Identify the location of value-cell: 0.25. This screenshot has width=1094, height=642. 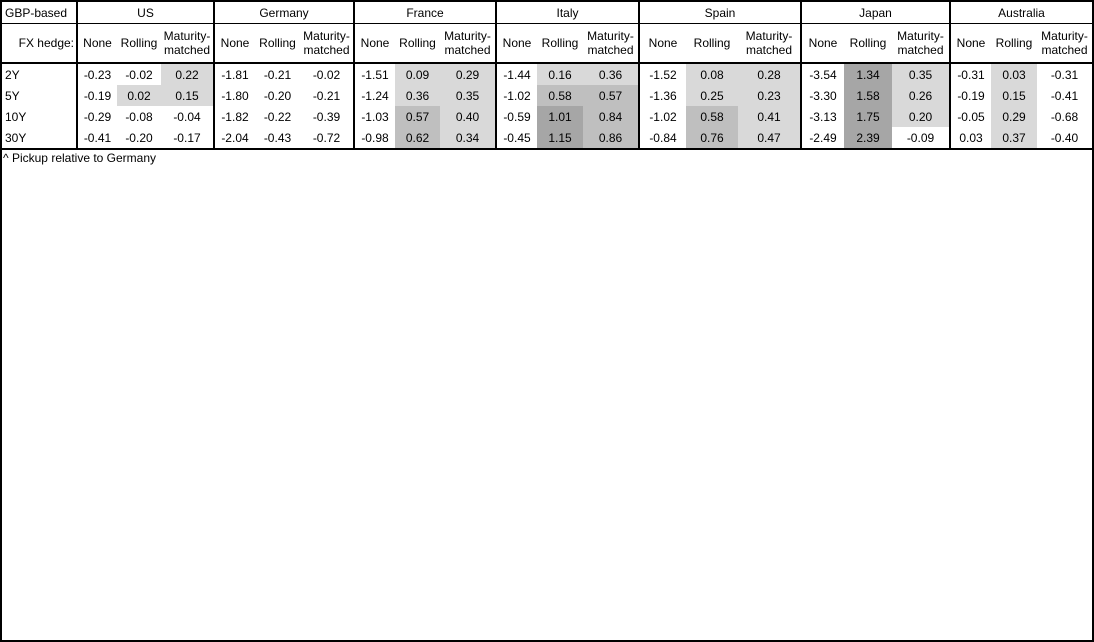
(712, 95).